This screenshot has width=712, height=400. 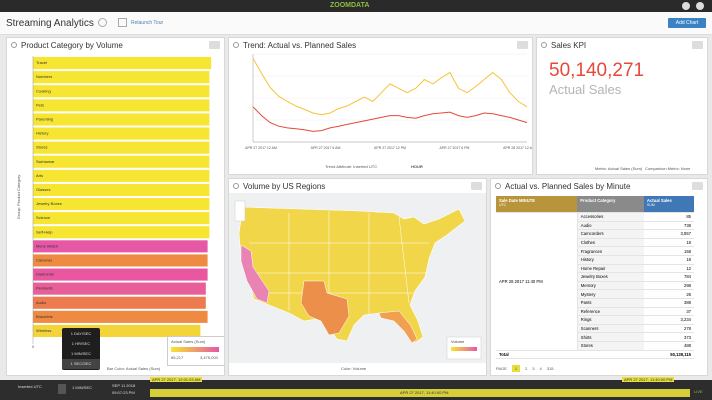 I want to click on value-cell: 85, so click(x=668, y=217).